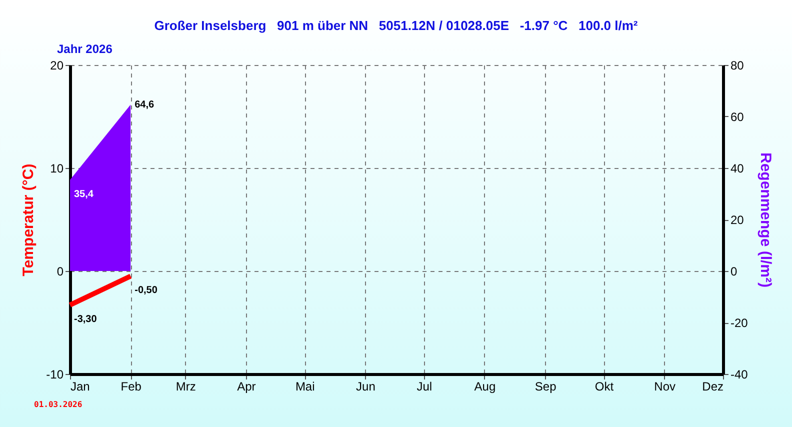 This screenshot has width=792, height=427. I want to click on x-tick-label: Mai, so click(305, 387).